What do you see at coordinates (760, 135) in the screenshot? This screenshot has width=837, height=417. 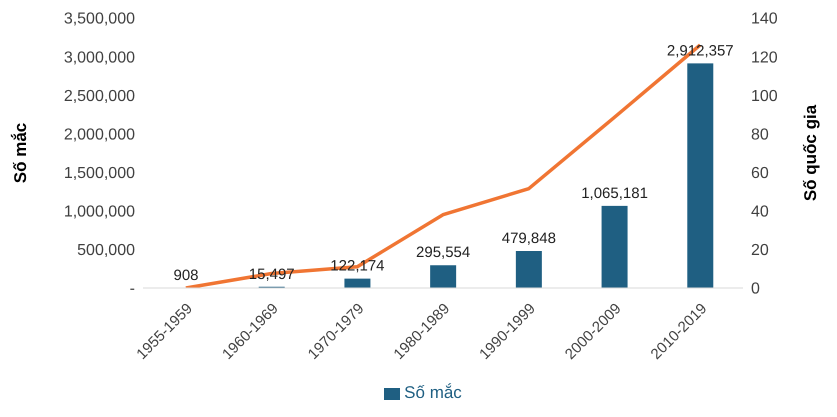 I see `y2-tick-label: 80` at bounding box center [760, 135].